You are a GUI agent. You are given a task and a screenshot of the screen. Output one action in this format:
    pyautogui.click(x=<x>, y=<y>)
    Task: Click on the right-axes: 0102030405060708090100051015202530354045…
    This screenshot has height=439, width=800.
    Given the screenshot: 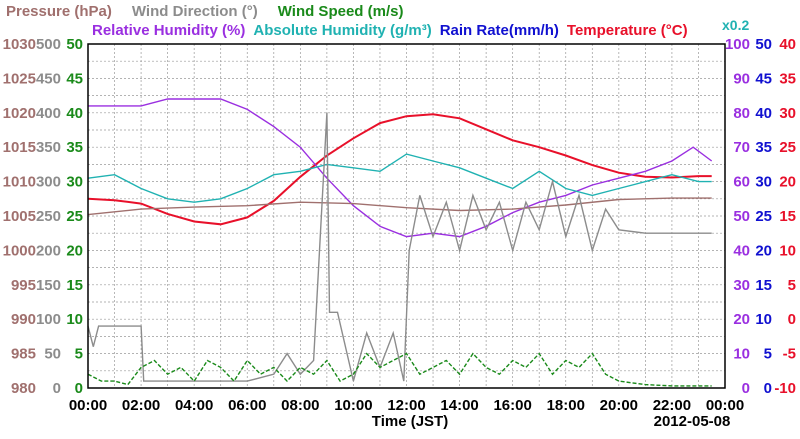 What is the action you would take?
    pyautogui.click(x=760, y=216)
    